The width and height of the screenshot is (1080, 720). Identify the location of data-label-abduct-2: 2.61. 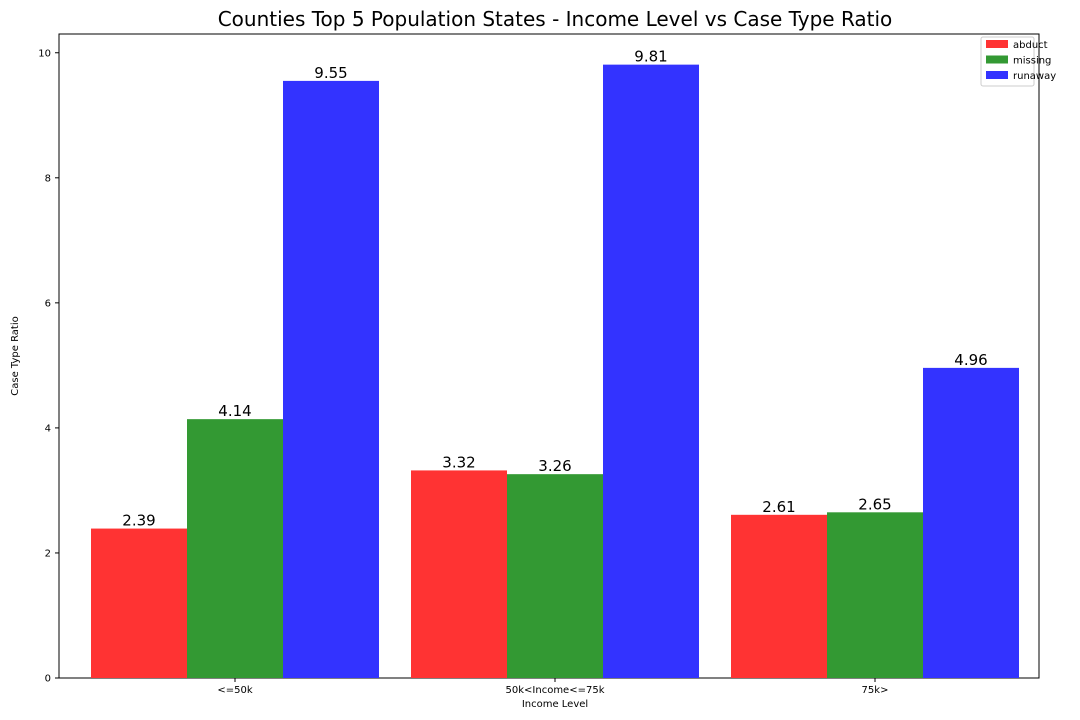
(778, 507).